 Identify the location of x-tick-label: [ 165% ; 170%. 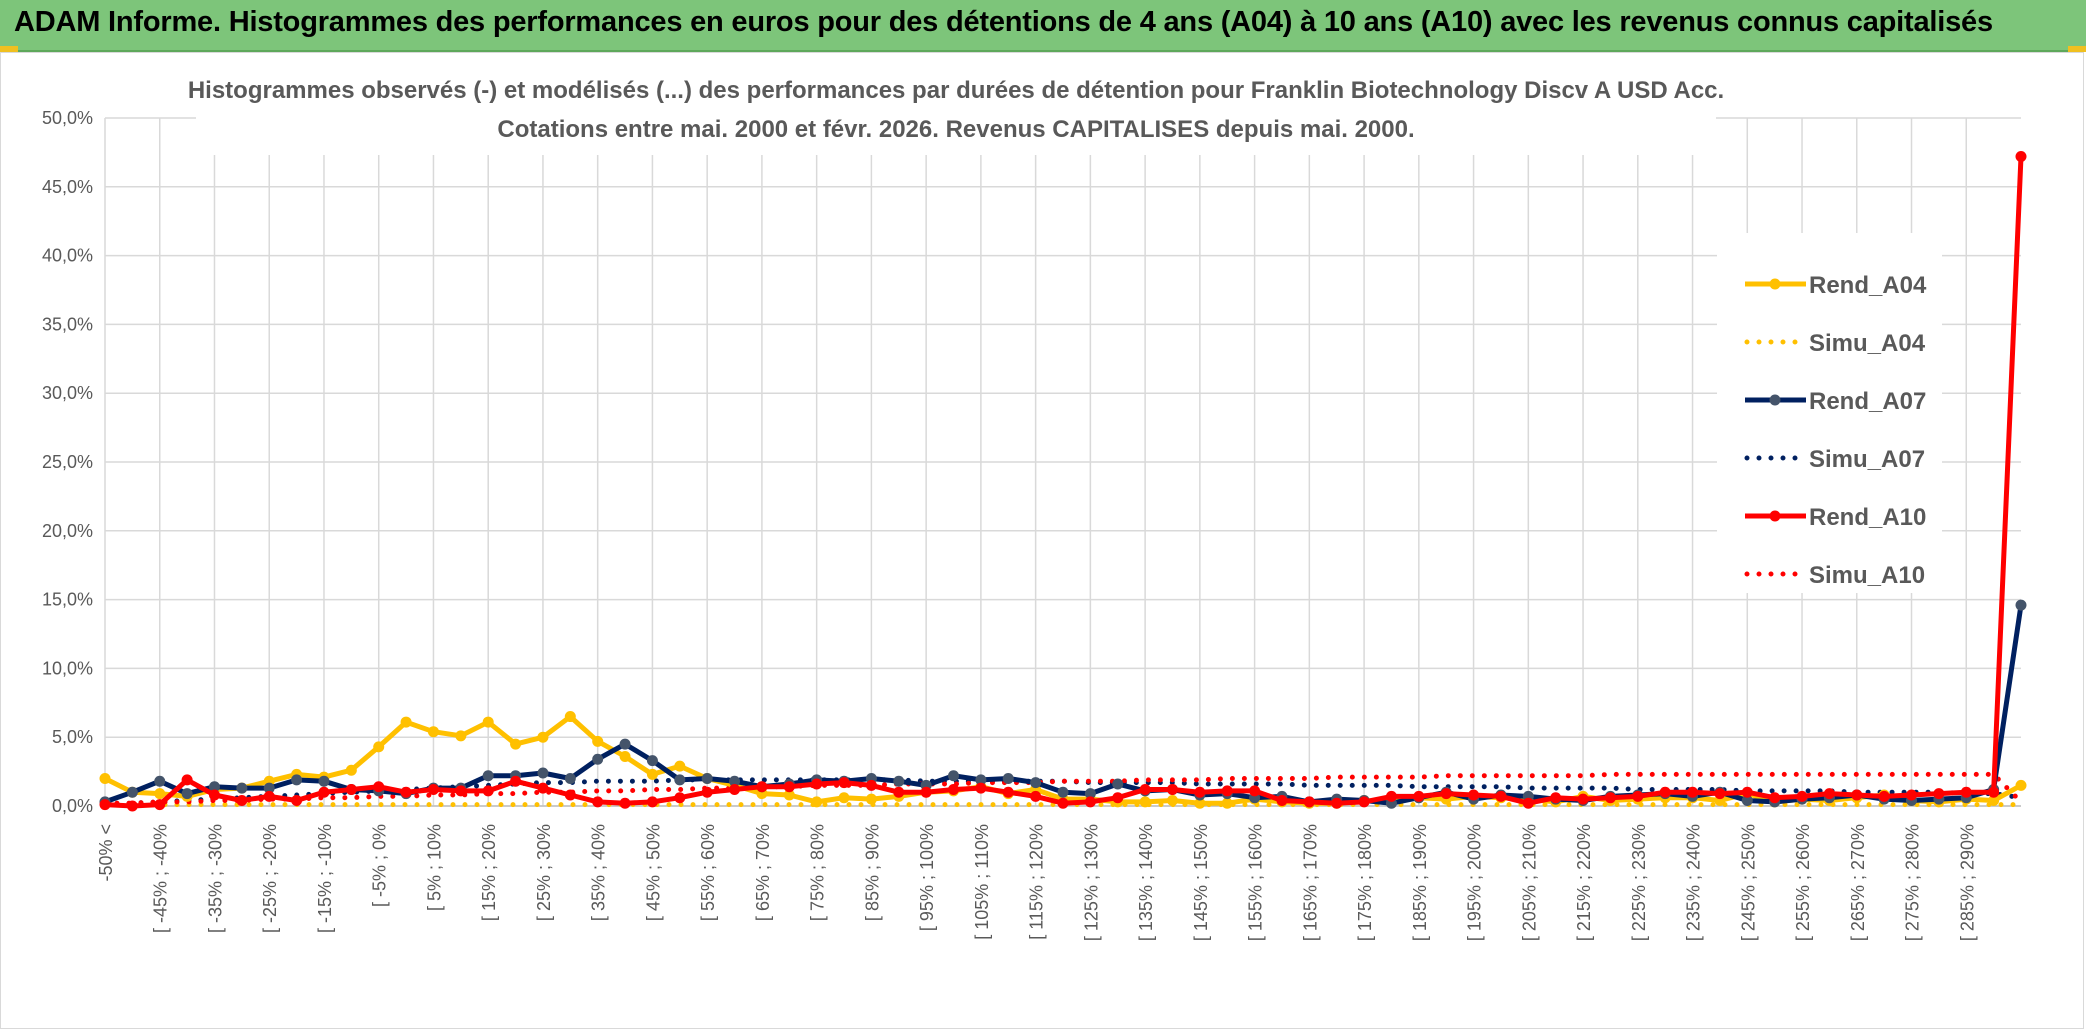
(1310, 882).